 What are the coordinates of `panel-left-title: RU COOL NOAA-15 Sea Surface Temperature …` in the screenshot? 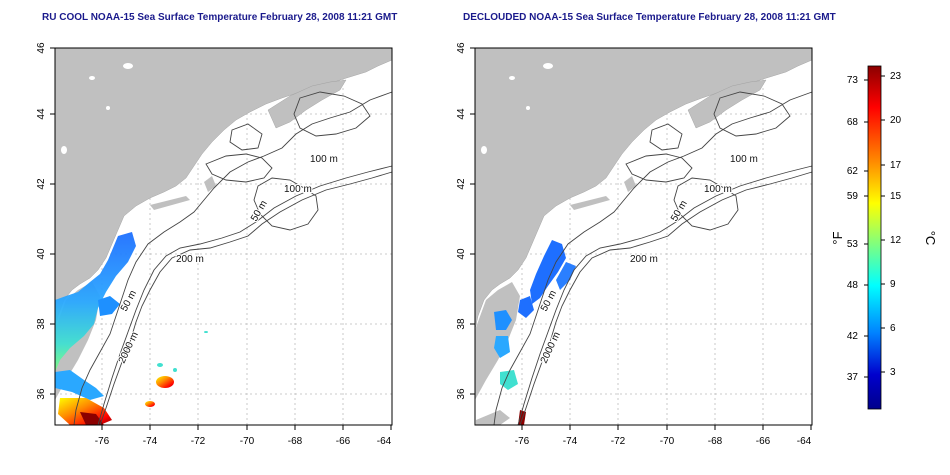 It's located at (220, 17).